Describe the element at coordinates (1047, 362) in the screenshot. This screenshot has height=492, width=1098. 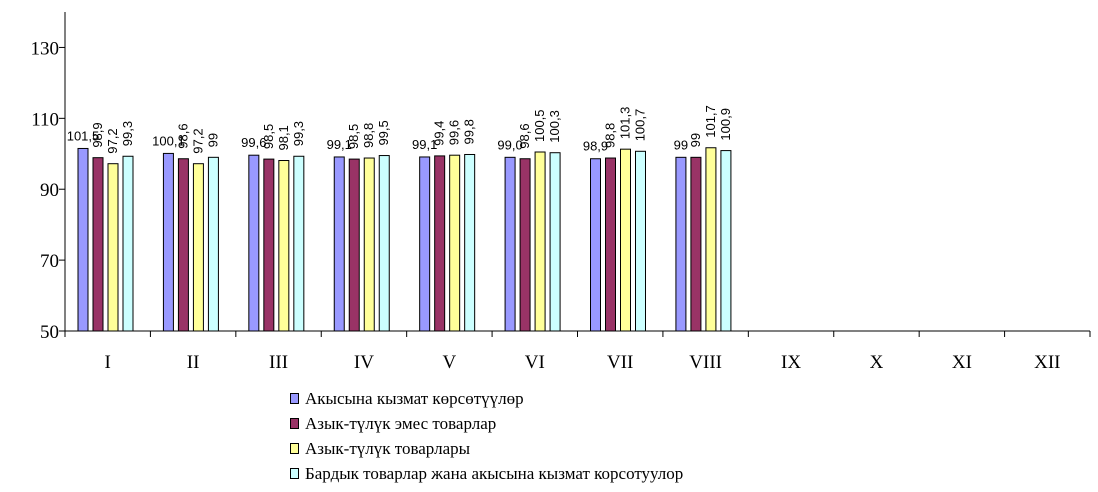
I see `x-tick-label: XII` at that location.